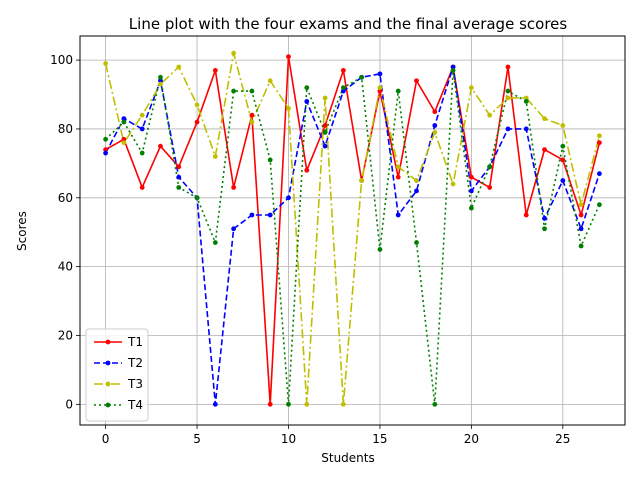 Image resolution: width=640 pixels, height=480 pixels. I want to click on y-tick-label: 80, so click(65, 129).